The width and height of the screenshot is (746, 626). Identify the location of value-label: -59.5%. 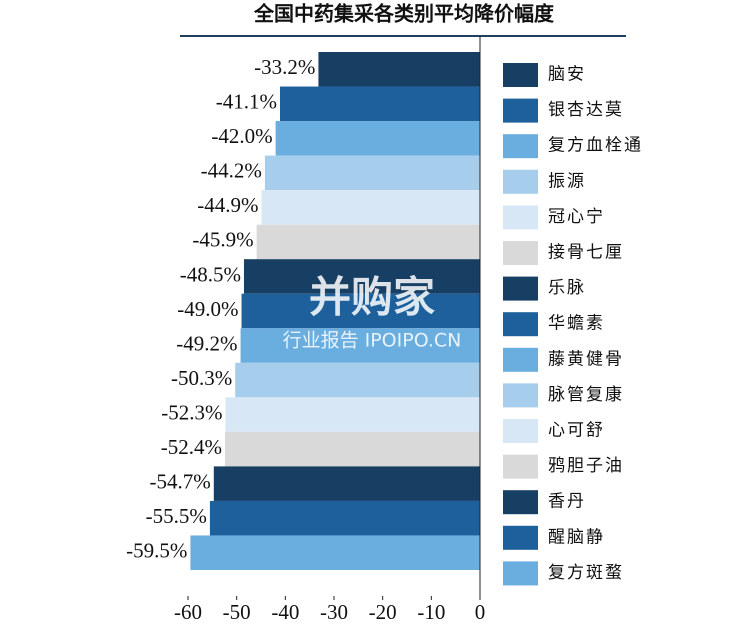
(156, 551).